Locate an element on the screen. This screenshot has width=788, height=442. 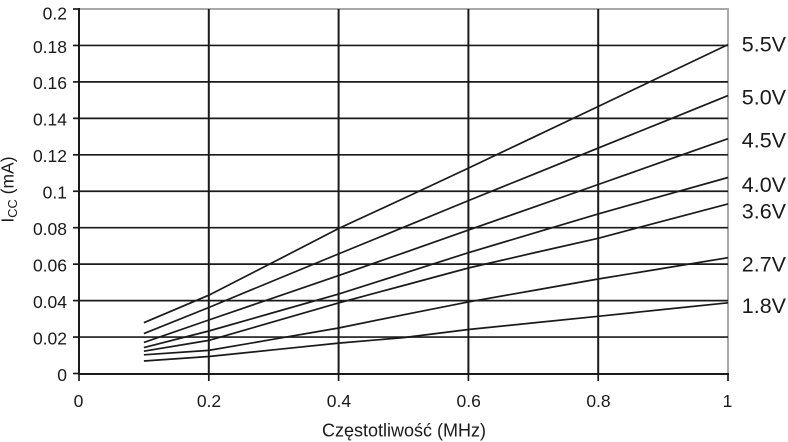
svg-text: 4.5V is located at coordinates (764, 141).